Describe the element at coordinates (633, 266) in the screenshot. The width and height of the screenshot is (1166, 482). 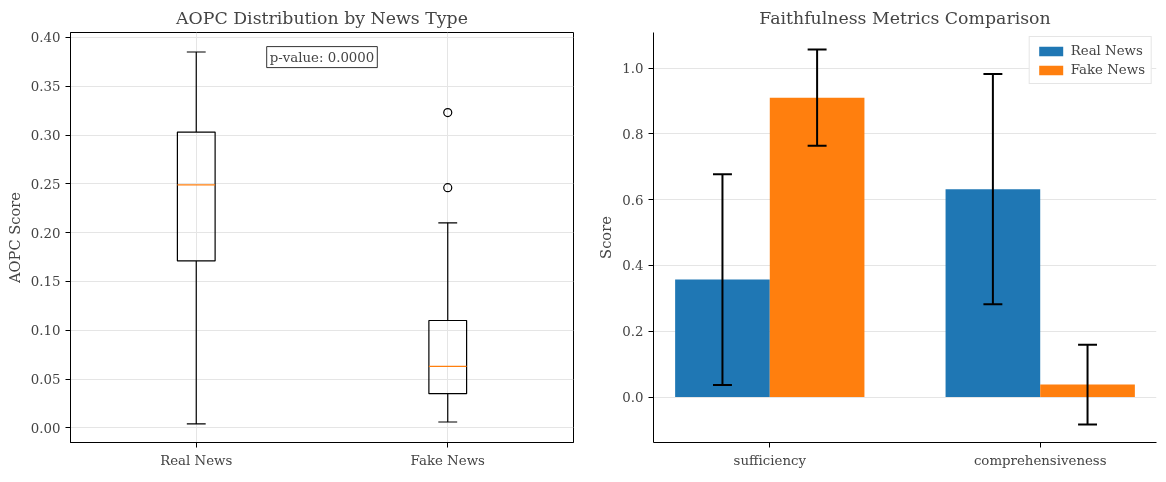
I see `y-tick-label: 0.4` at that location.